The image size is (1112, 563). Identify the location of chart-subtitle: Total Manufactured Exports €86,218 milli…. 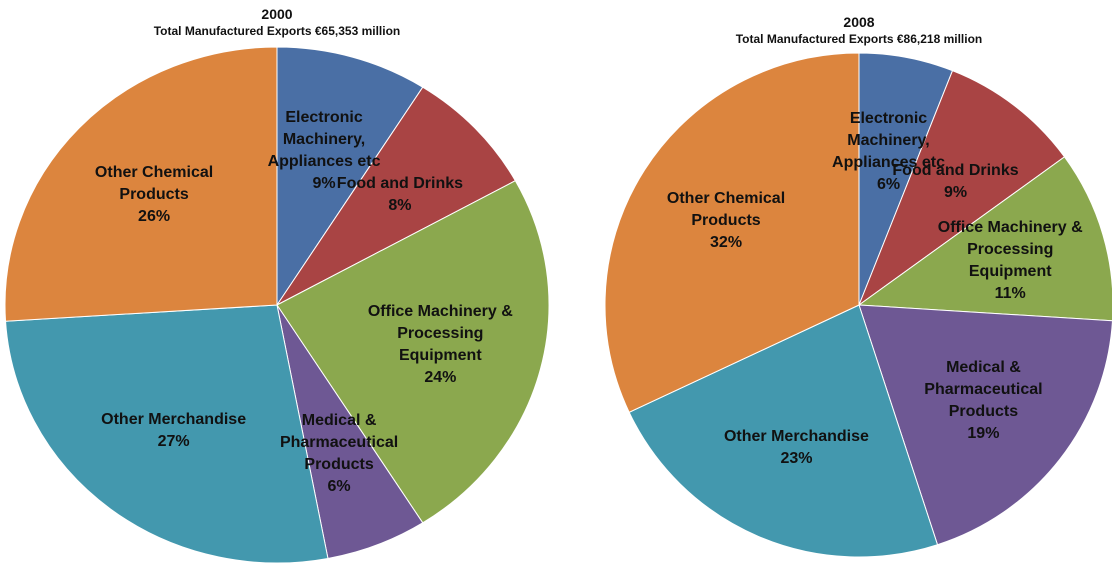
(859, 39).